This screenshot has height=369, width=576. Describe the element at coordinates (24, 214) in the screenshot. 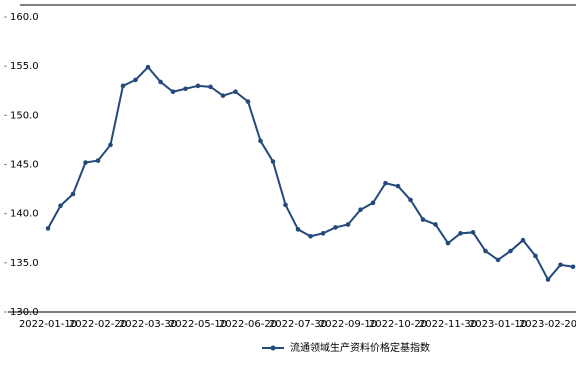

I see `y-tick-label: 140.0` at that location.